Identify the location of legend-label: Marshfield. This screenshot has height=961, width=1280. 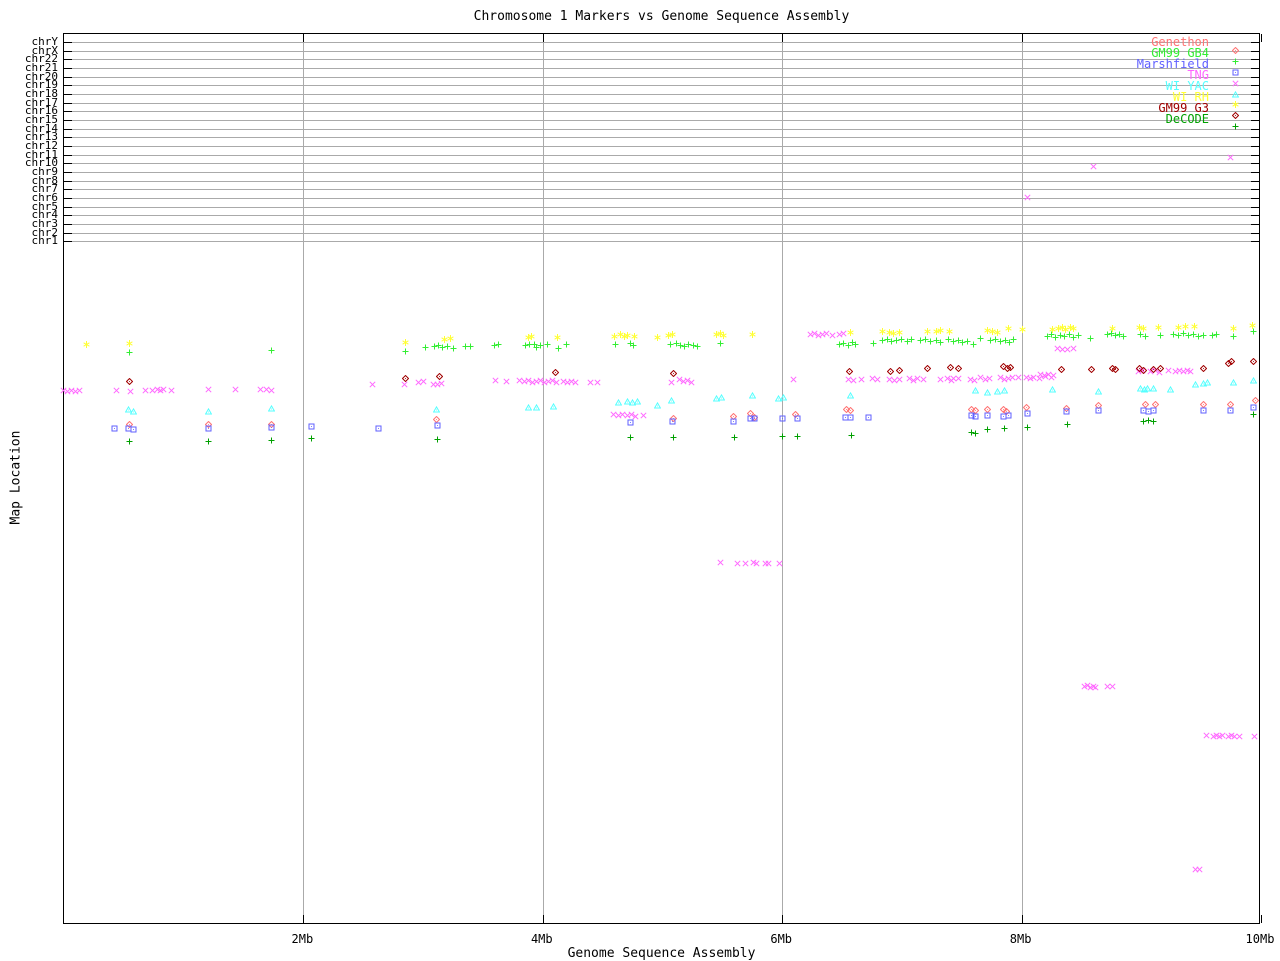
(1172, 64).